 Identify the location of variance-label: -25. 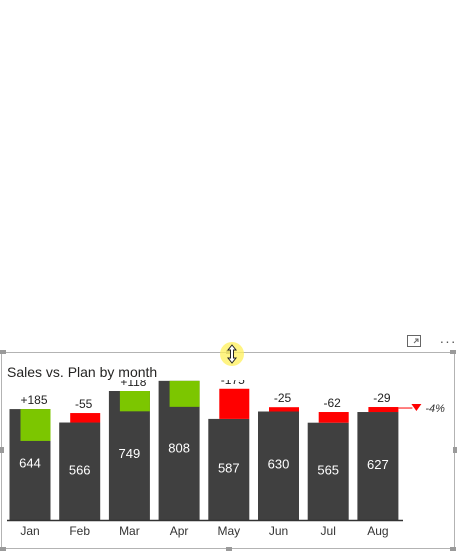
(283, 398).